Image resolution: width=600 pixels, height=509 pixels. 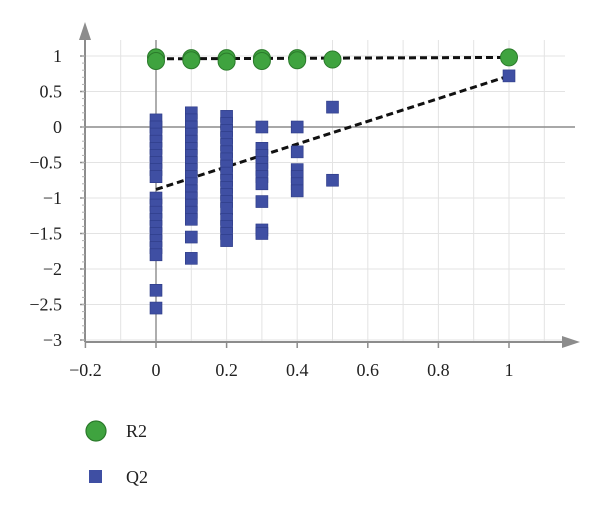 I want to click on x-tick-label: 0.6, so click(x=368, y=370).